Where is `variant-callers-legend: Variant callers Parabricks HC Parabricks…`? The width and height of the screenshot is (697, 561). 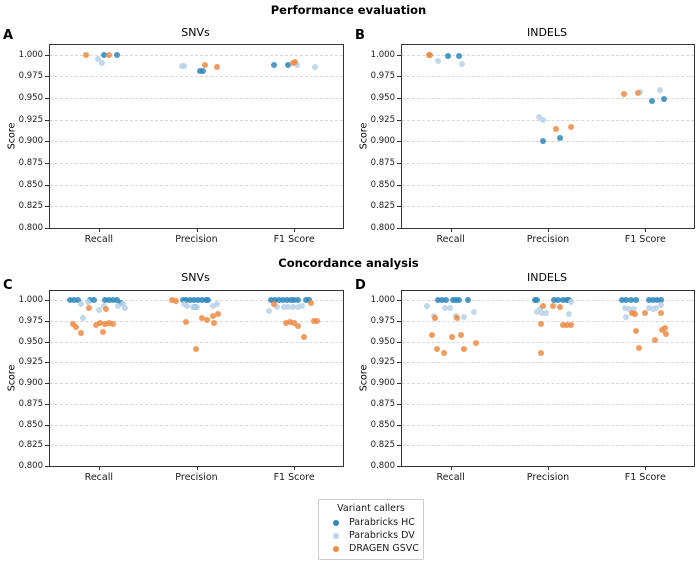
variant-callers-legend: Variant callers Parabricks HC Parabricks… is located at coordinates (371, 529).